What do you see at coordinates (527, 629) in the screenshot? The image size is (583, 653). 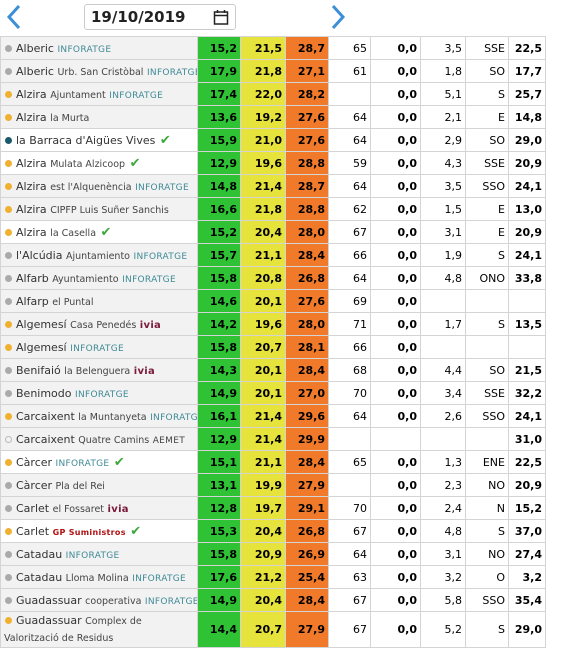 I see `wind-gust: 29,0` at bounding box center [527, 629].